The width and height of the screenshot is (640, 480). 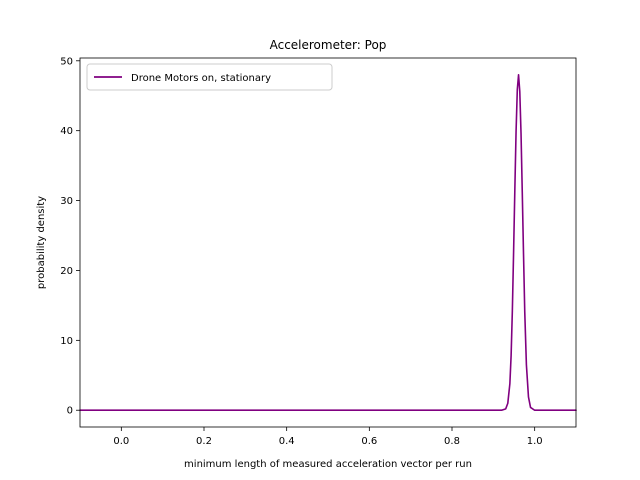 I want to click on x-tick-label: 0.2, so click(x=204, y=441).